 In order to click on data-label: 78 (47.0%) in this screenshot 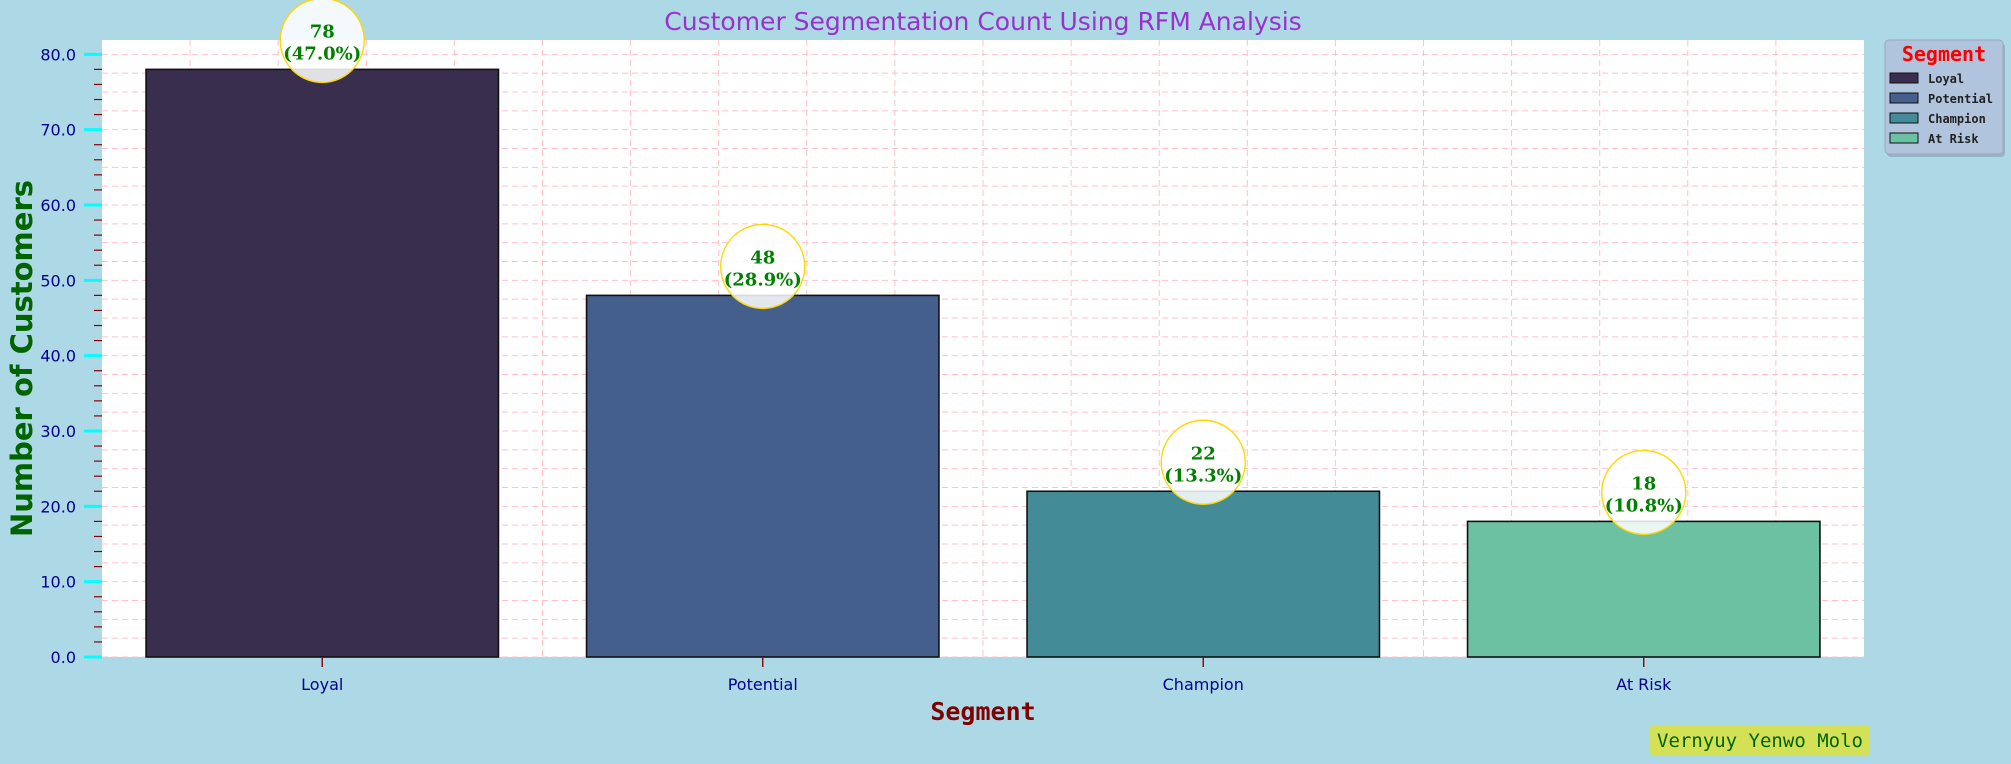, I will do `click(322, 42)`.